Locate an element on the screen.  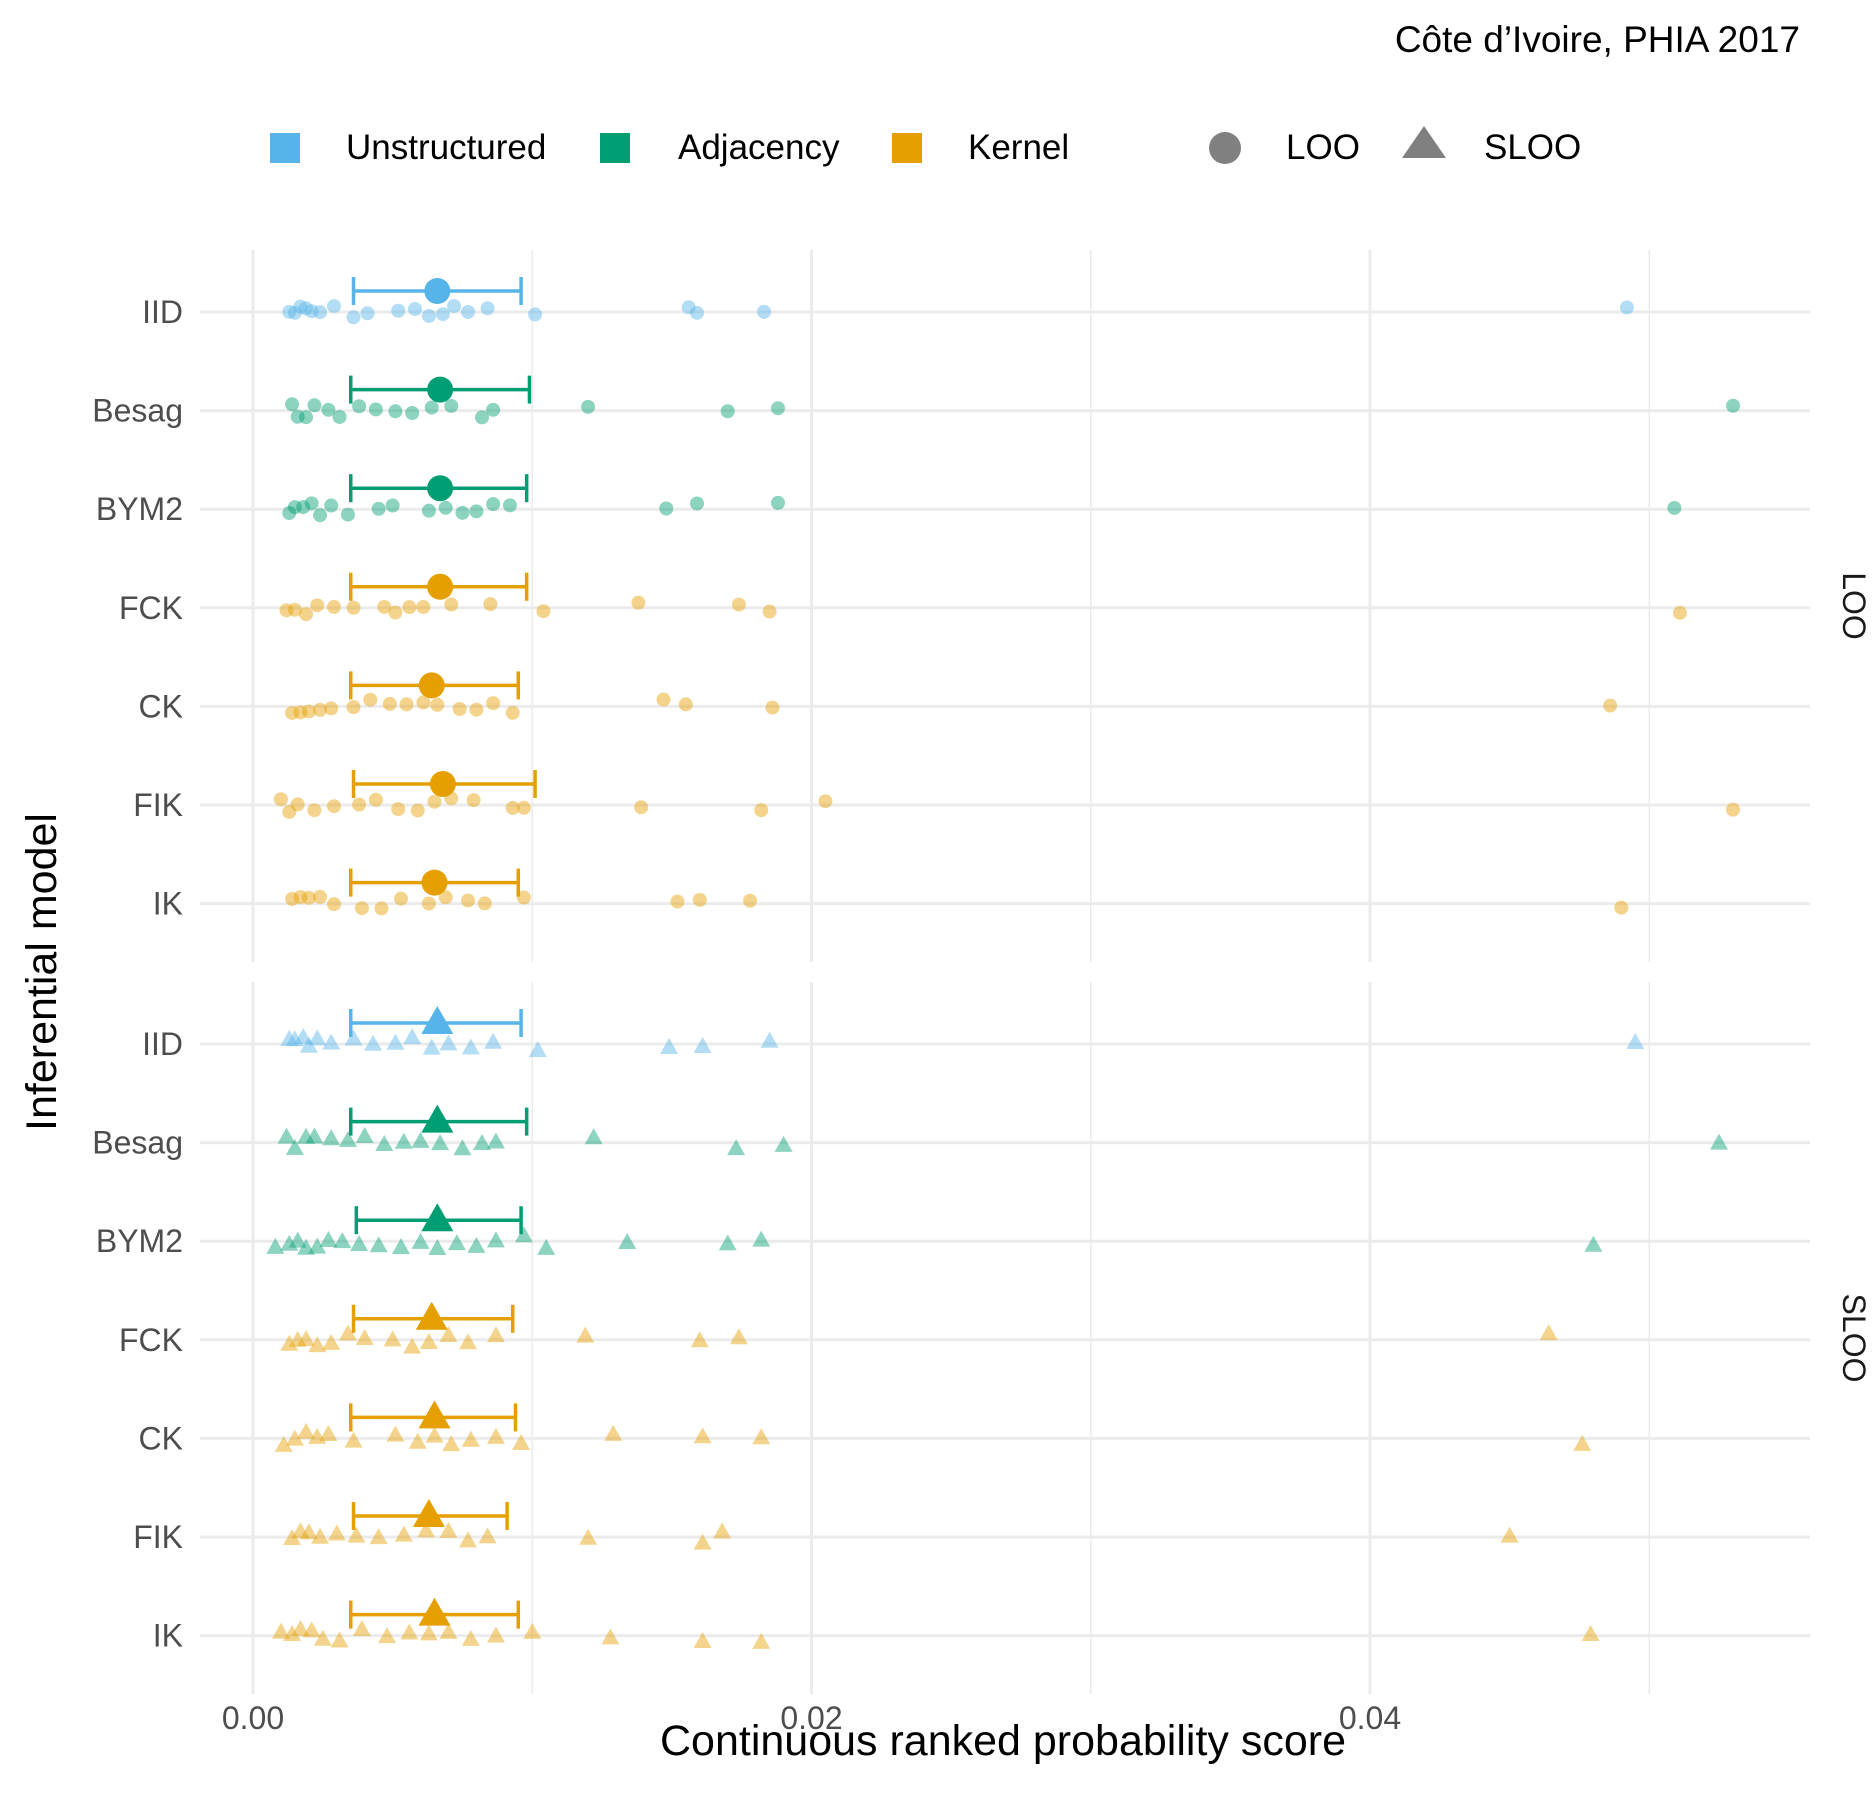
y-tick-label: CK is located at coordinates (161, 706).